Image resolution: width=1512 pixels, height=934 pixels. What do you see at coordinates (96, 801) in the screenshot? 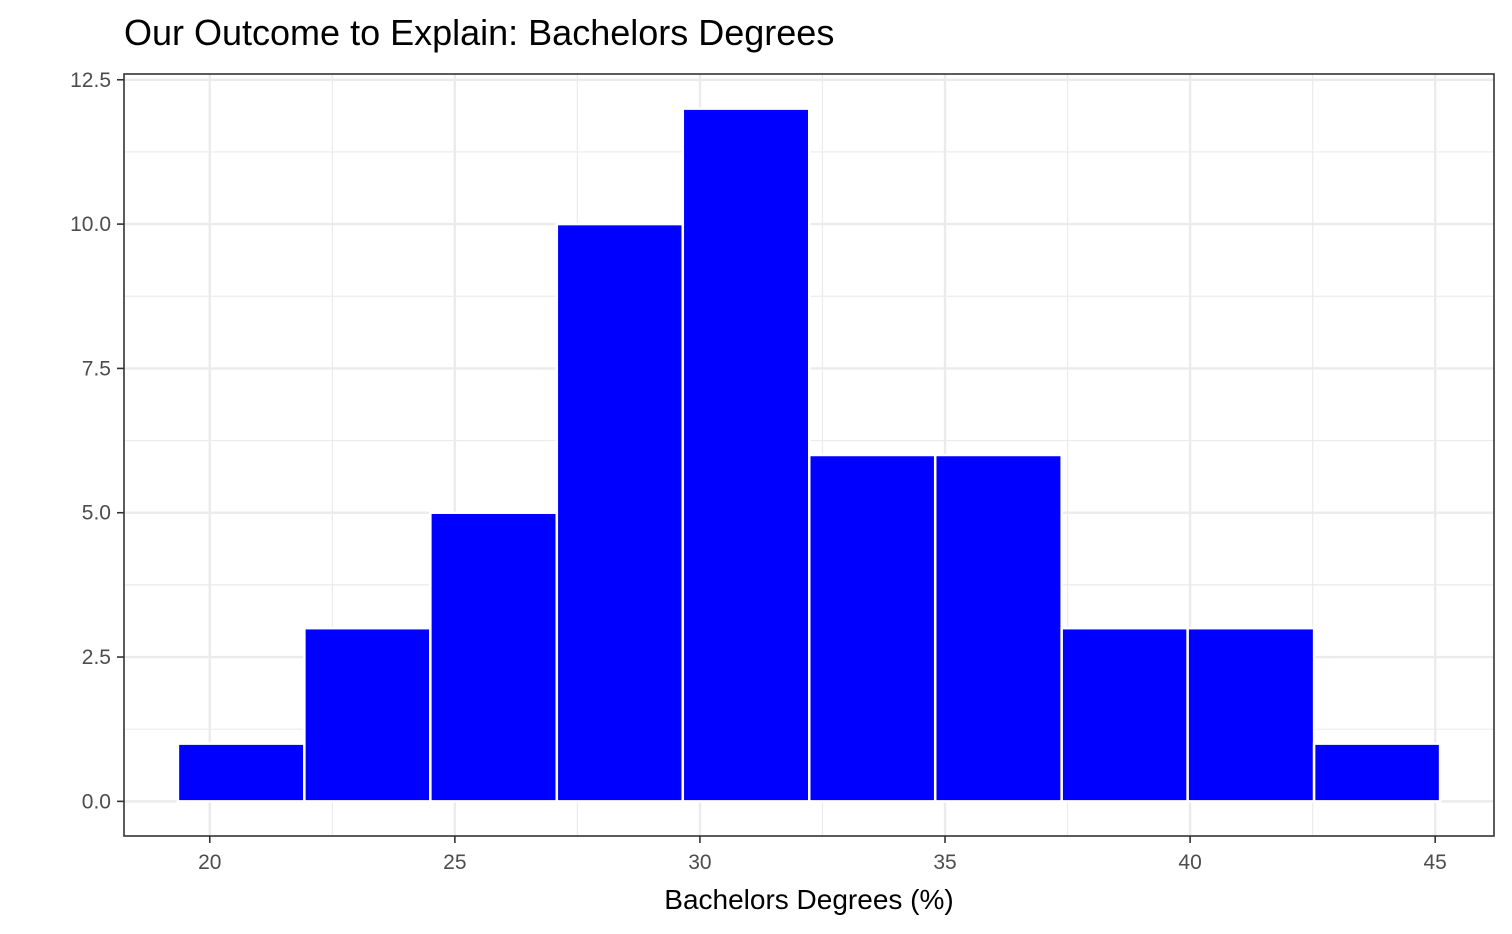
I see `y-tick-label: 0.0` at bounding box center [96, 801].